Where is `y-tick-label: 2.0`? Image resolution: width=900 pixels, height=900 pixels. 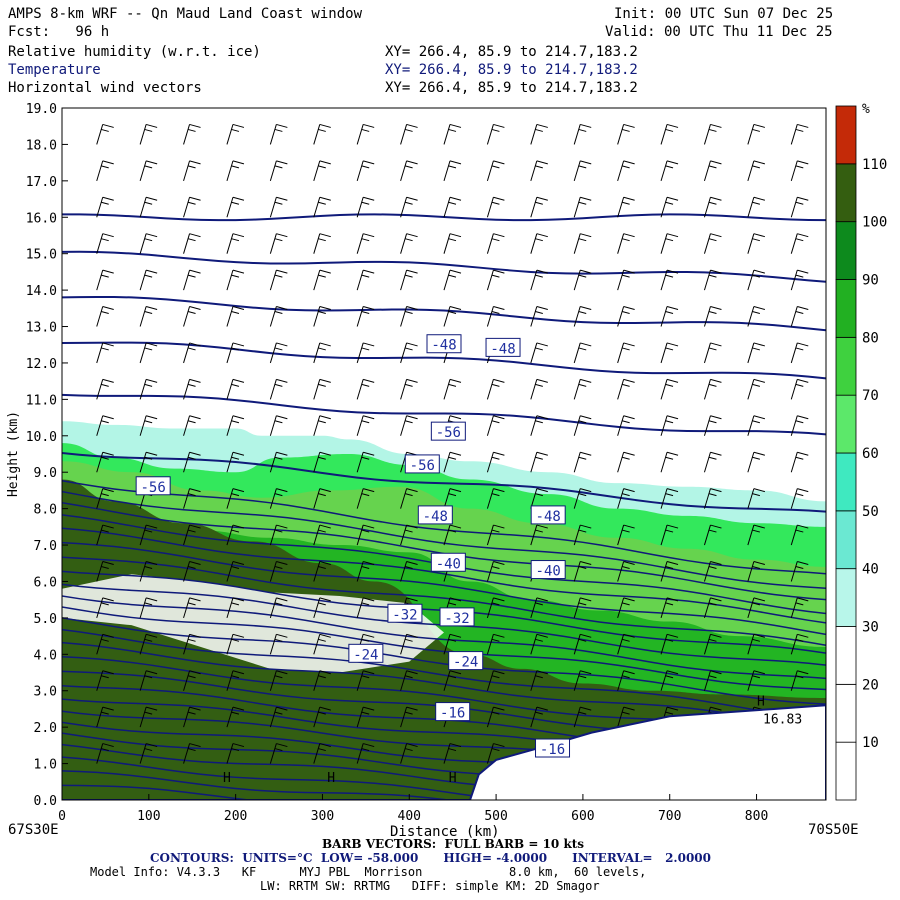 y-tick-label: 2.0 is located at coordinates (45, 728).